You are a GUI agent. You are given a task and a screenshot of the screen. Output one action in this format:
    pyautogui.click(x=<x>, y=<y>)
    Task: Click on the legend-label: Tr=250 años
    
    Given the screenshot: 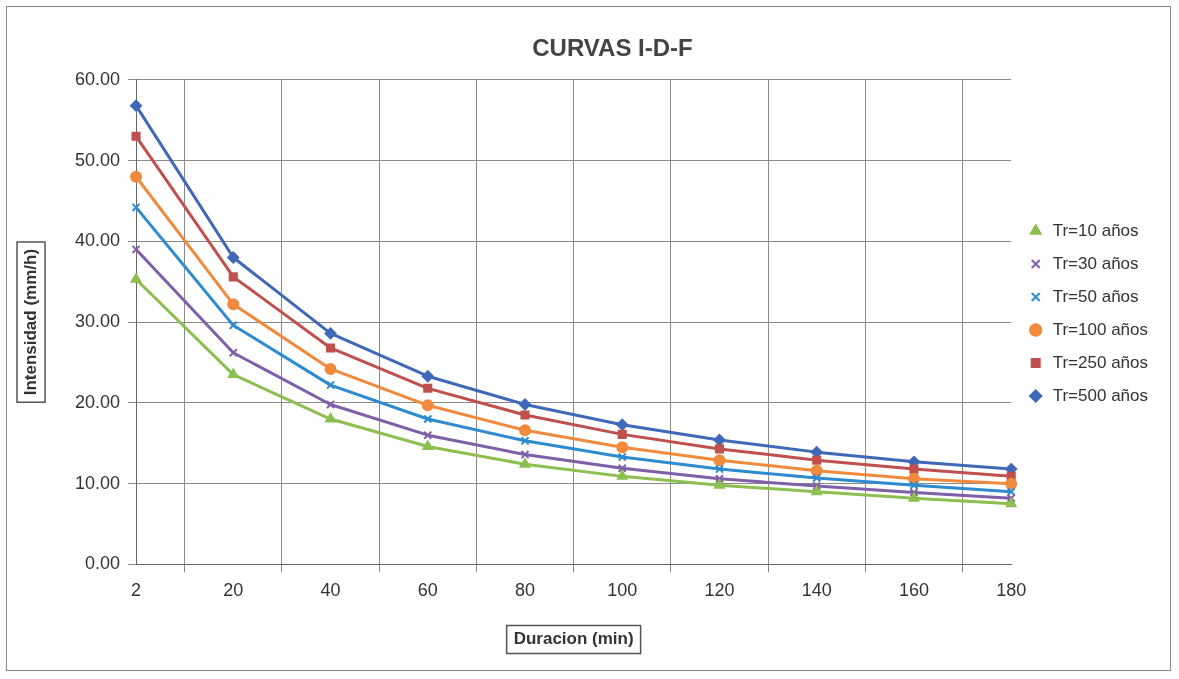 What is the action you would take?
    pyautogui.click(x=1100, y=362)
    